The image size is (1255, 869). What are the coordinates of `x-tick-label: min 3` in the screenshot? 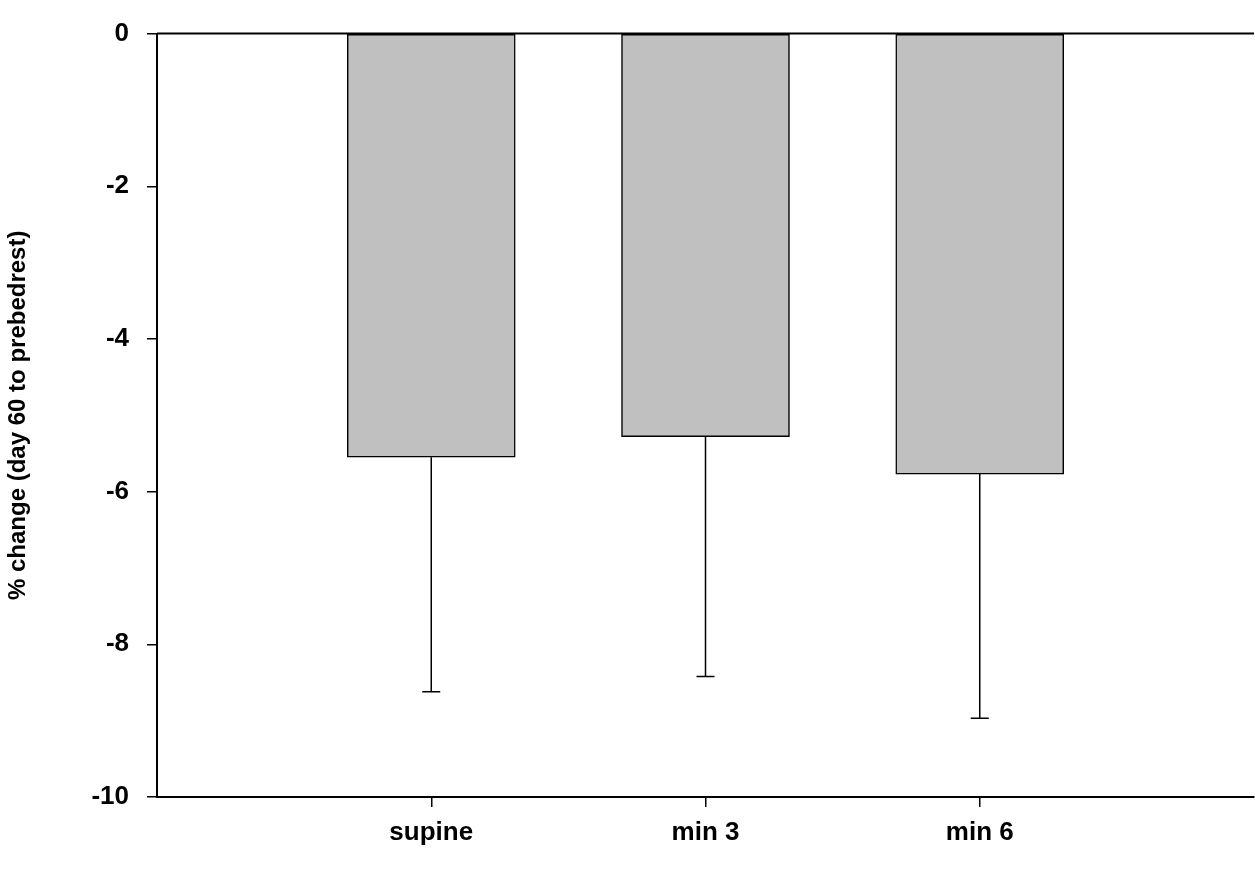 It's located at (705, 830).